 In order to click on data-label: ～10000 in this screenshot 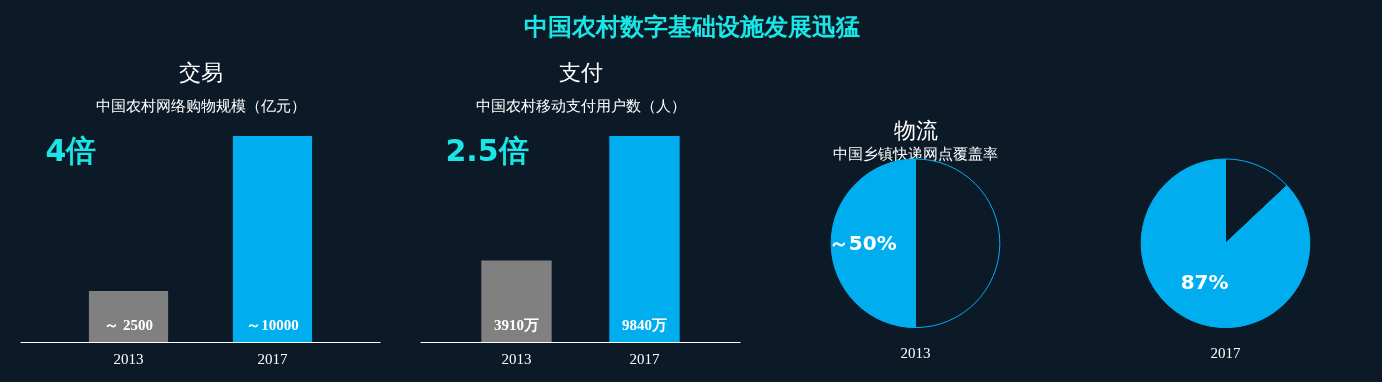, I will do `click(272, 324)`.